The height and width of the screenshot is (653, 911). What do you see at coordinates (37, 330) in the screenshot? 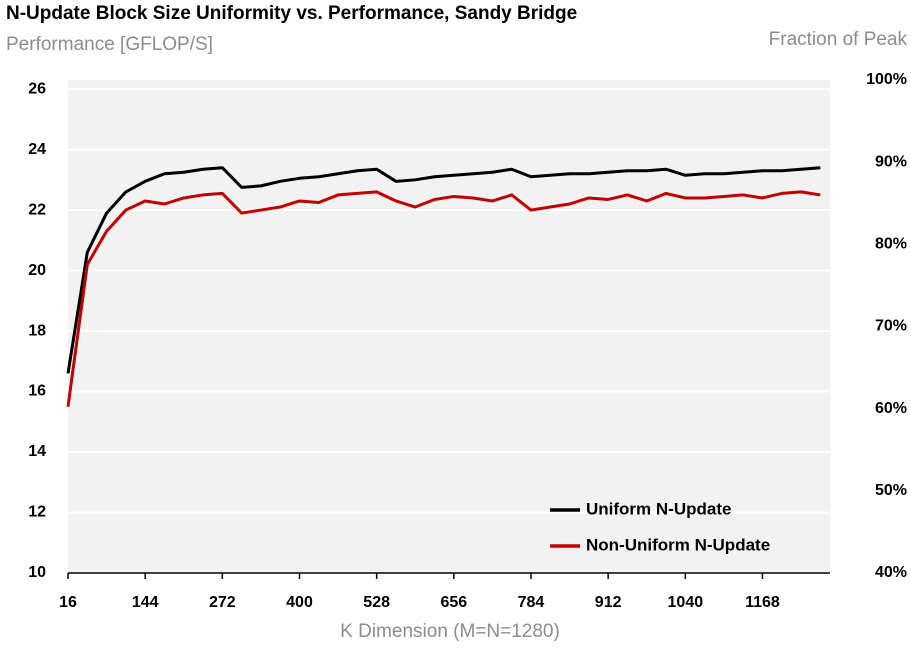
I see `y-tick-label: 18` at bounding box center [37, 330].